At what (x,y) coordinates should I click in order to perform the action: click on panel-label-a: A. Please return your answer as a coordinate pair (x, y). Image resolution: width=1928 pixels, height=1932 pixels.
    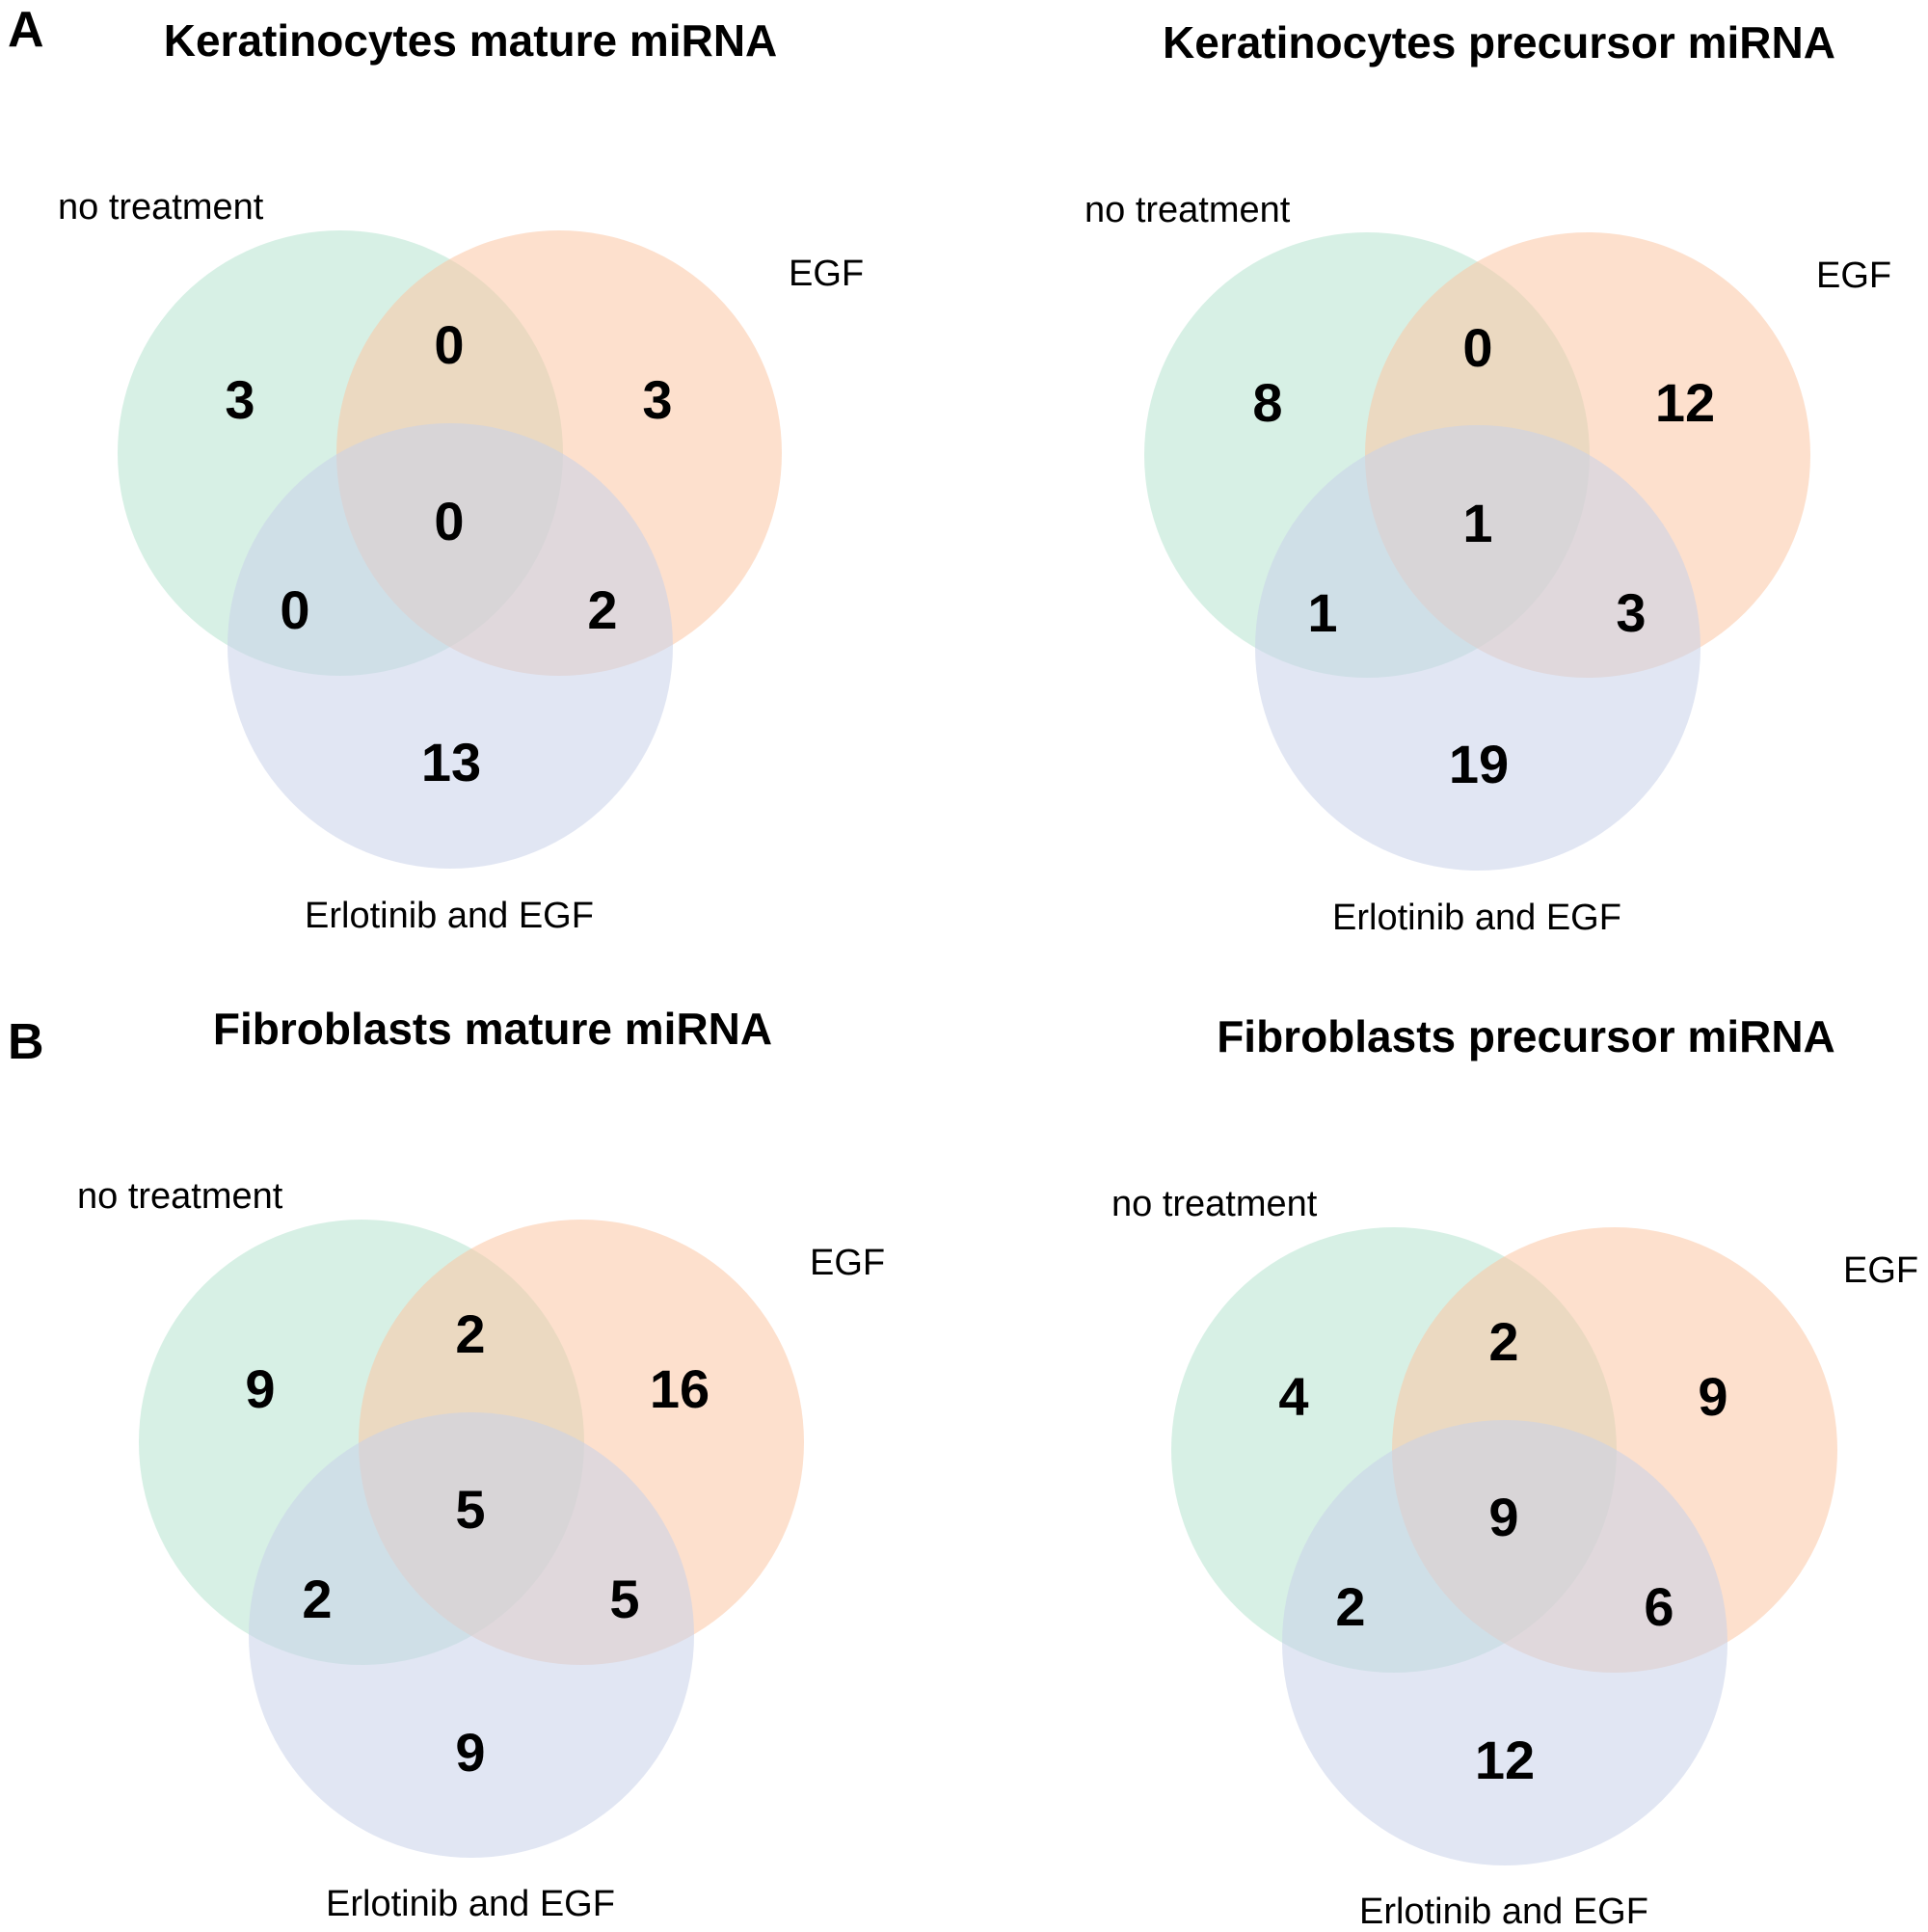
    Looking at the image, I should click on (26, 30).